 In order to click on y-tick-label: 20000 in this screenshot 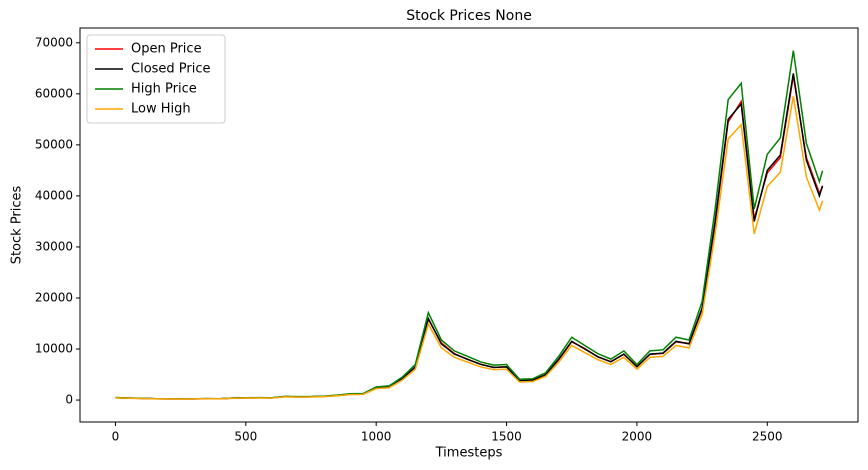, I will do `click(54, 297)`.